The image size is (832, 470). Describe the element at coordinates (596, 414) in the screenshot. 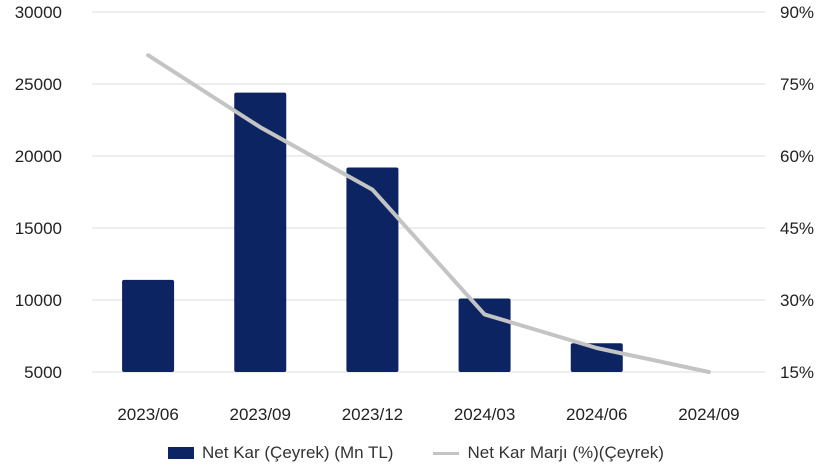

I see `x-tick-label: 2024/06` at that location.